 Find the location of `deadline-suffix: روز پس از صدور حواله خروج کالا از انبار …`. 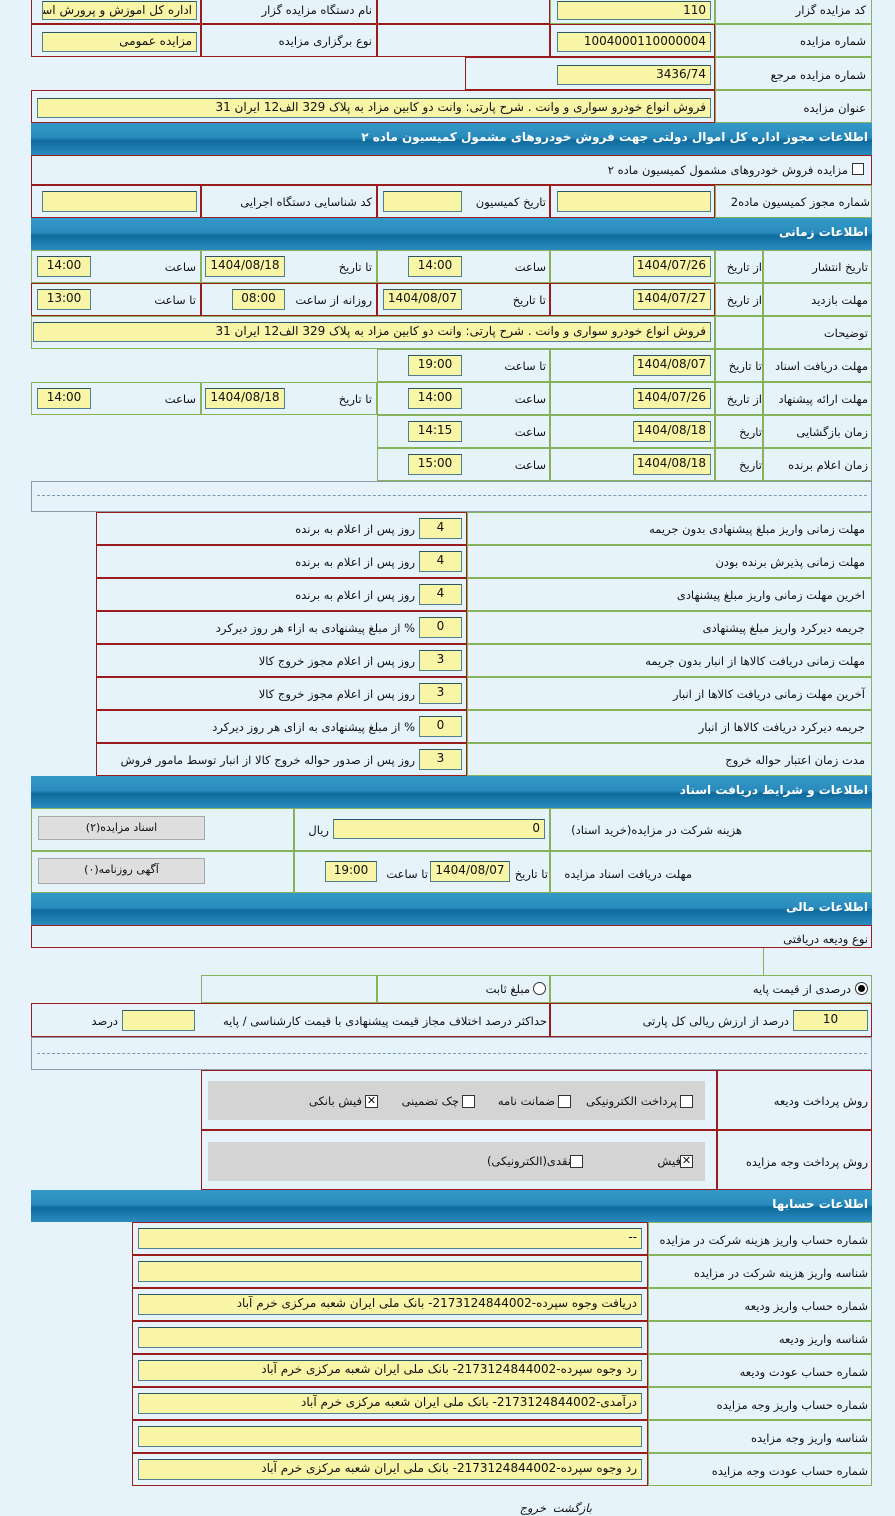

deadline-suffix: روز پس از صدور حواله خروج کالا از انبار … is located at coordinates (267, 760).